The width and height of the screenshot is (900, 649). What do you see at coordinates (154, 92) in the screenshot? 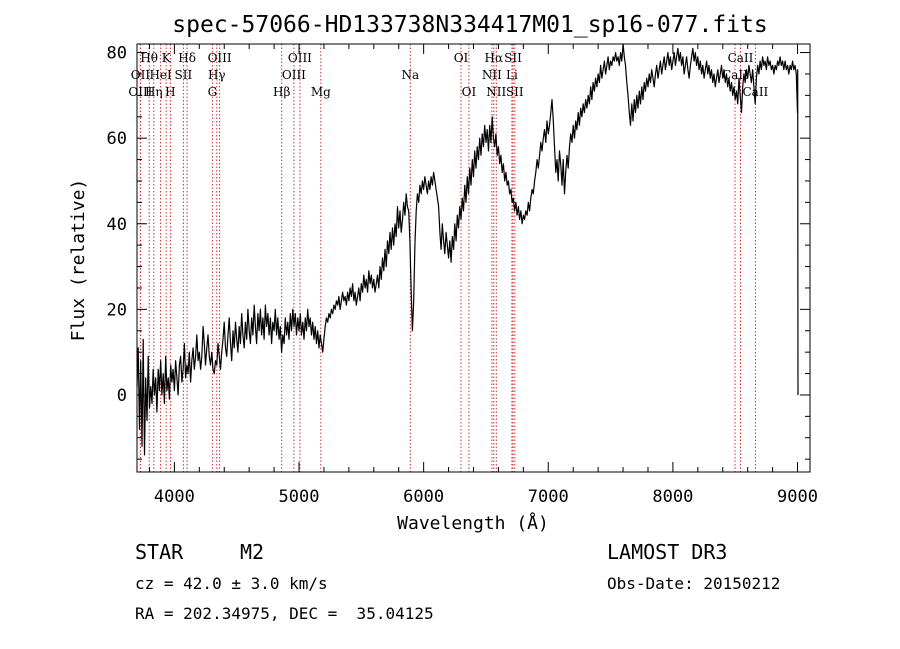
I see `line-label: Hη` at bounding box center [154, 92].